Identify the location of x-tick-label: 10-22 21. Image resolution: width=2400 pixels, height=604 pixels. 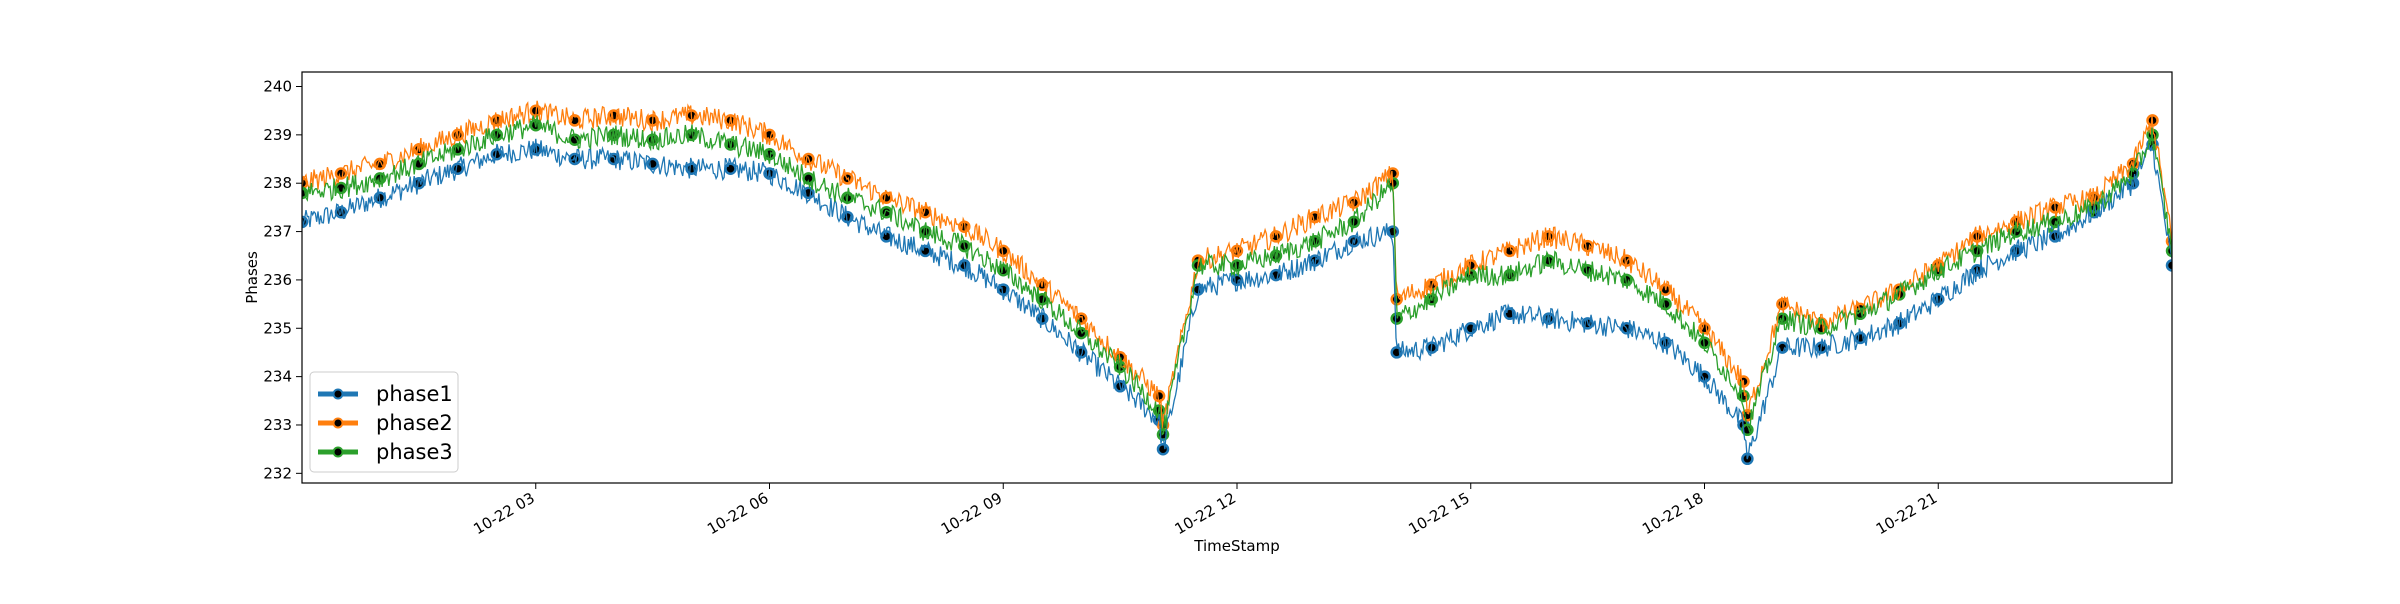
(1906, 513).